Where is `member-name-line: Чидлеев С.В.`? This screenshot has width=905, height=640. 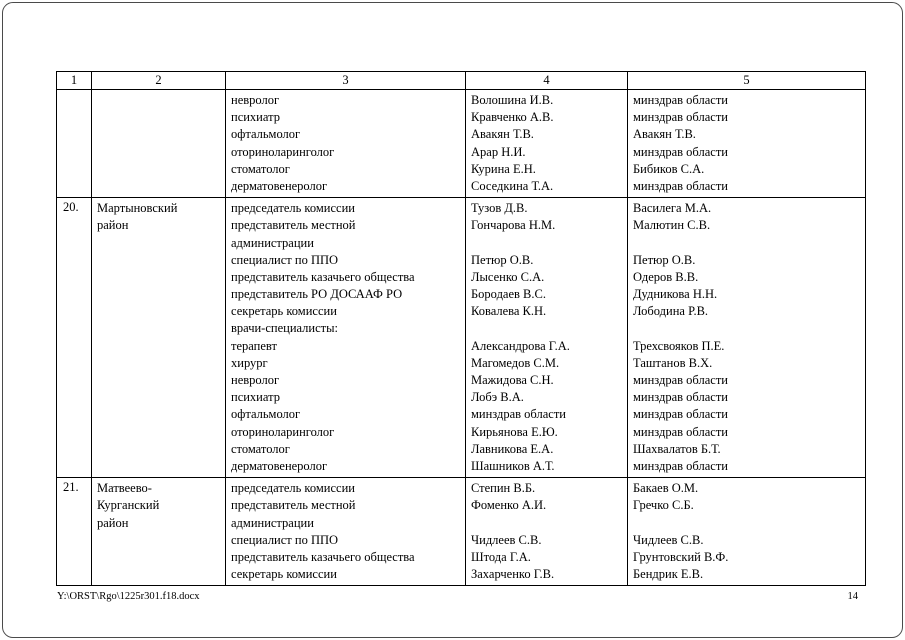 member-name-line: Чидлеев С.В. is located at coordinates (506, 539).